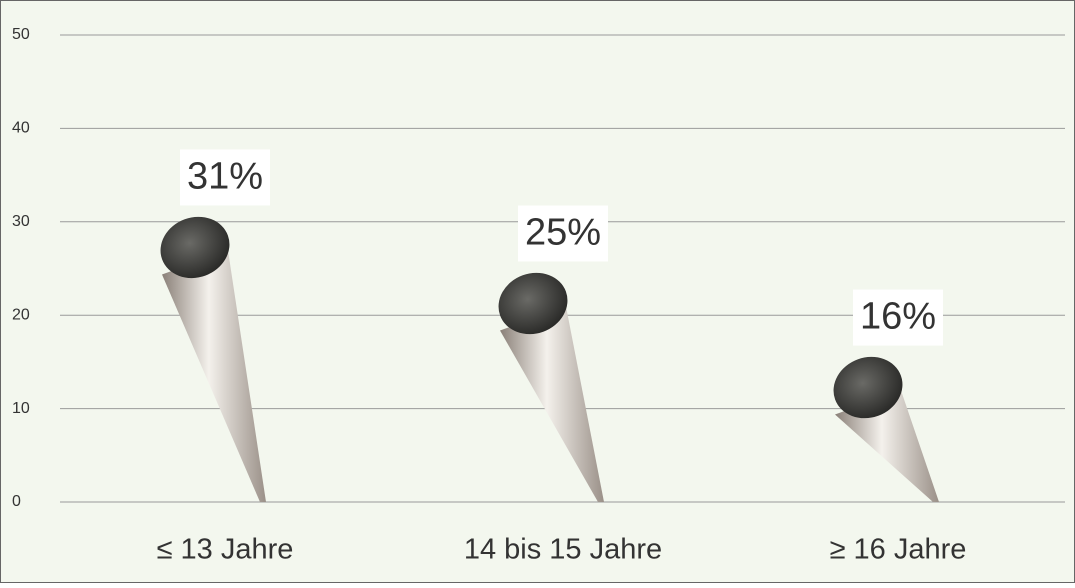 The height and width of the screenshot is (588, 1075). What do you see at coordinates (21, 408) in the screenshot?
I see `y-tick-label: 10` at bounding box center [21, 408].